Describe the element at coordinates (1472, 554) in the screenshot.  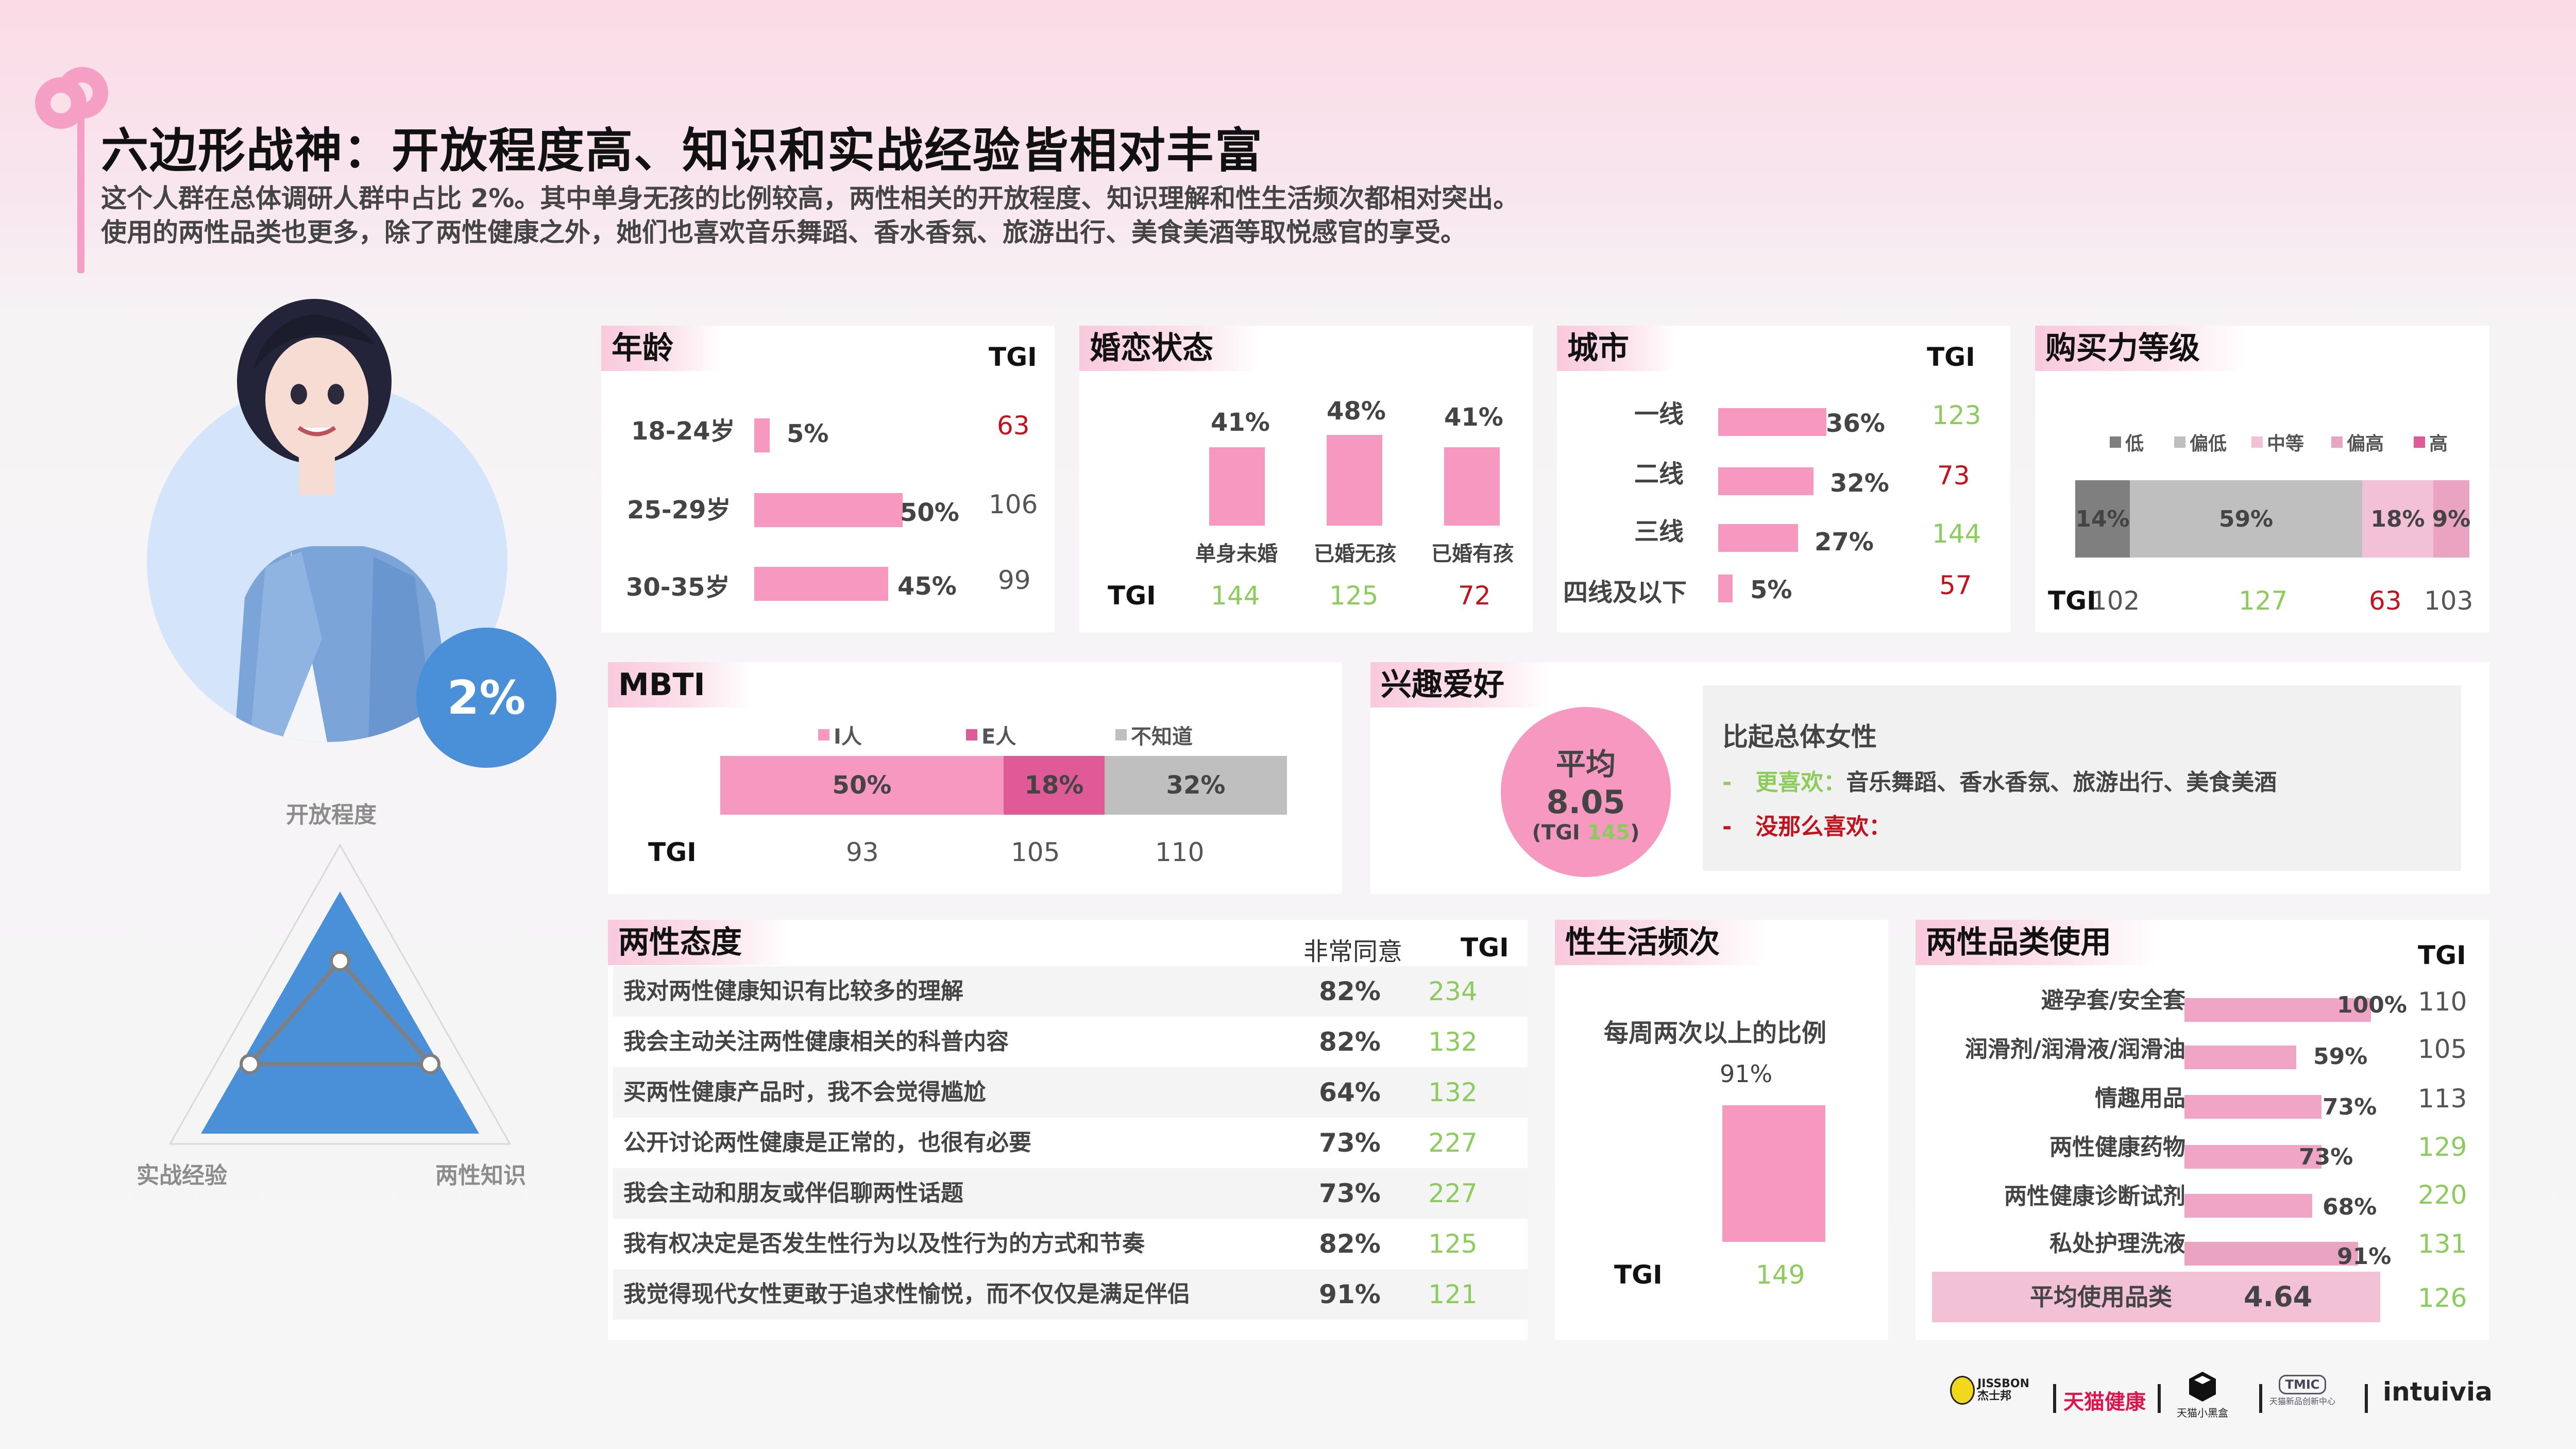
I see `marital-label: 已婚有孩` at that location.